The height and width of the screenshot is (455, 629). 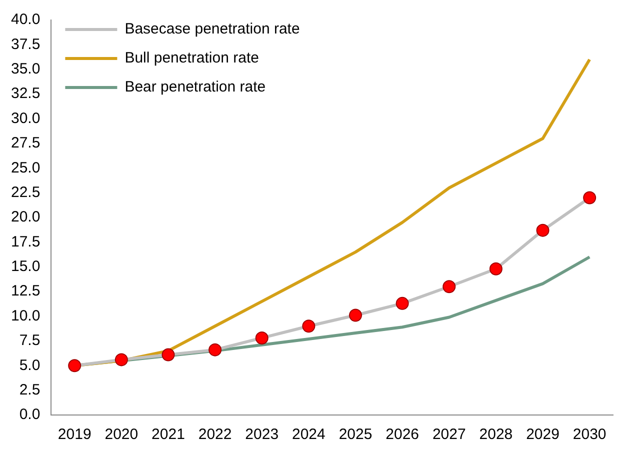 I want to click on y-tick-label: 22.5, so click(x=25, y=192).